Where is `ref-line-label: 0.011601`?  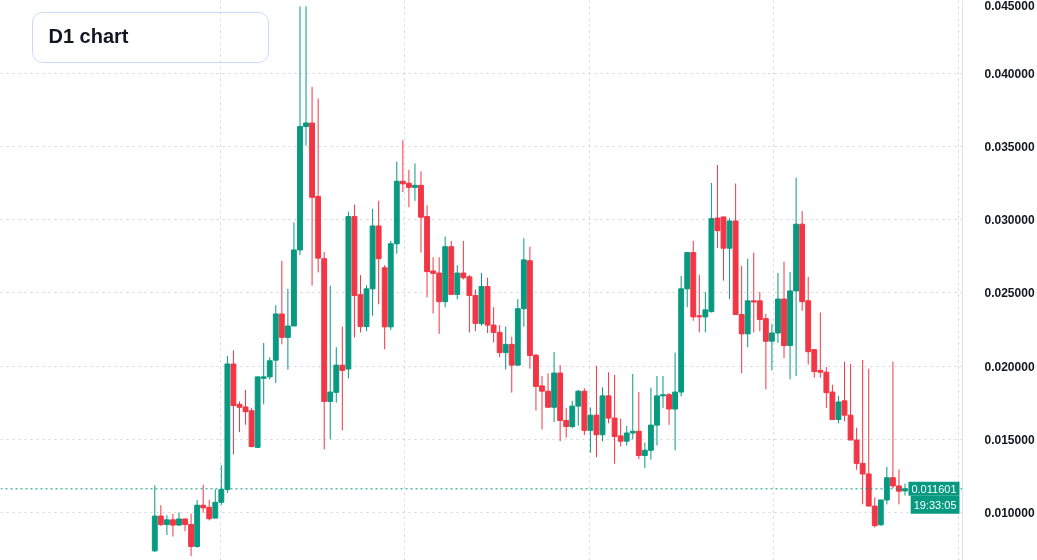
ref-line-label: 0.011601 is located at coordinates (934, 488).